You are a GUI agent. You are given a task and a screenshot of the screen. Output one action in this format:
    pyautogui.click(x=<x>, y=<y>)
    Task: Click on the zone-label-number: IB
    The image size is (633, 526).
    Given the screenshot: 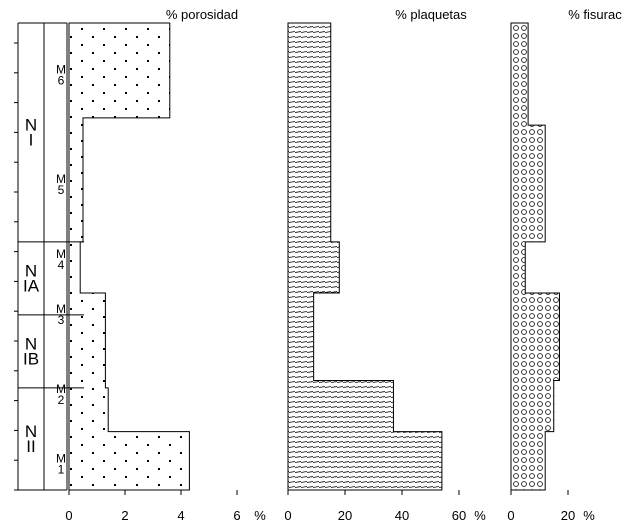 What is the action you would take?
    pyautogui.click(x=31, y=358)
    